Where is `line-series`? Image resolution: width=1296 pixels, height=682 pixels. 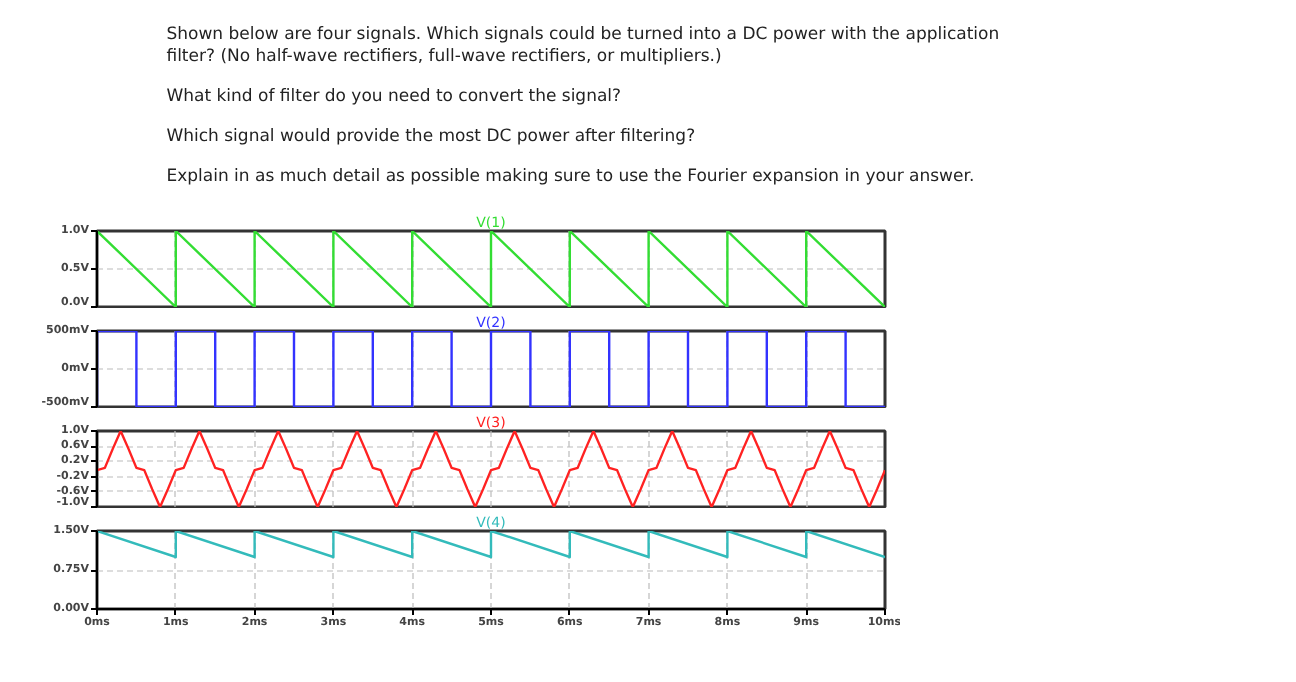
line-series is located at coordinates (491, 469).